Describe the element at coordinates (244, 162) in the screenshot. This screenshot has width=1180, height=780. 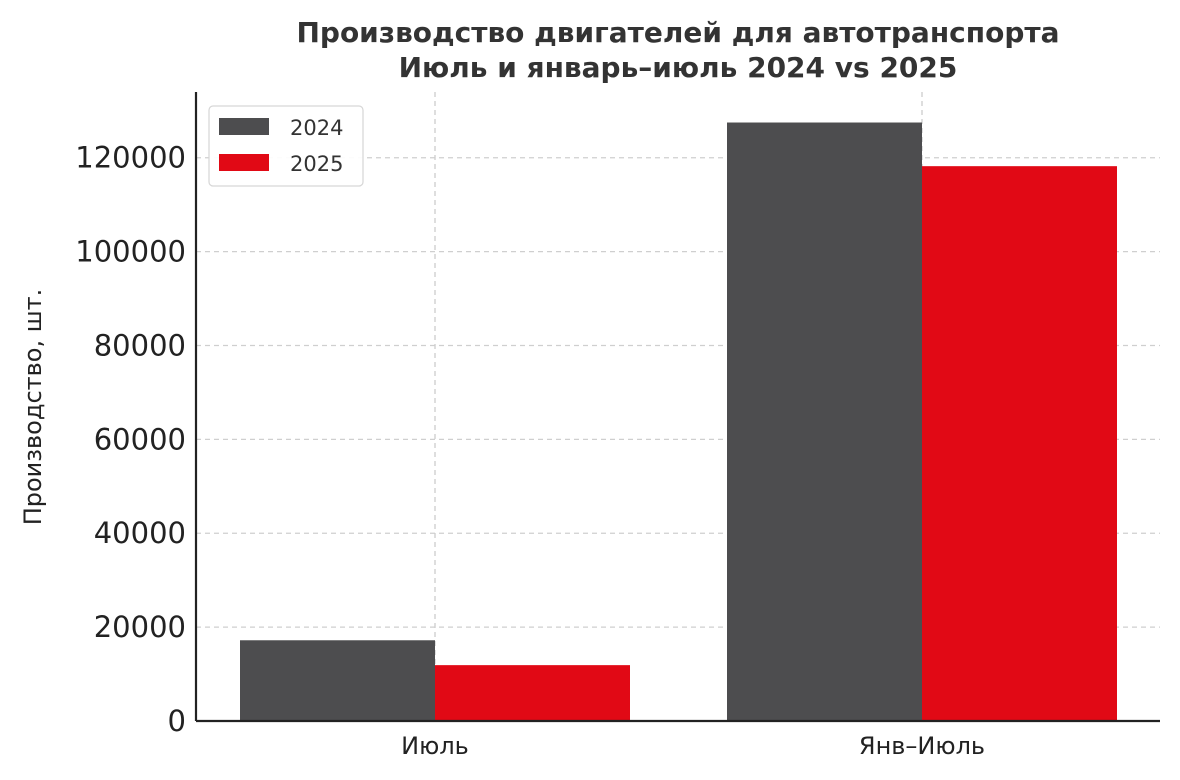
I see `legend-swatch-2025` at that location.